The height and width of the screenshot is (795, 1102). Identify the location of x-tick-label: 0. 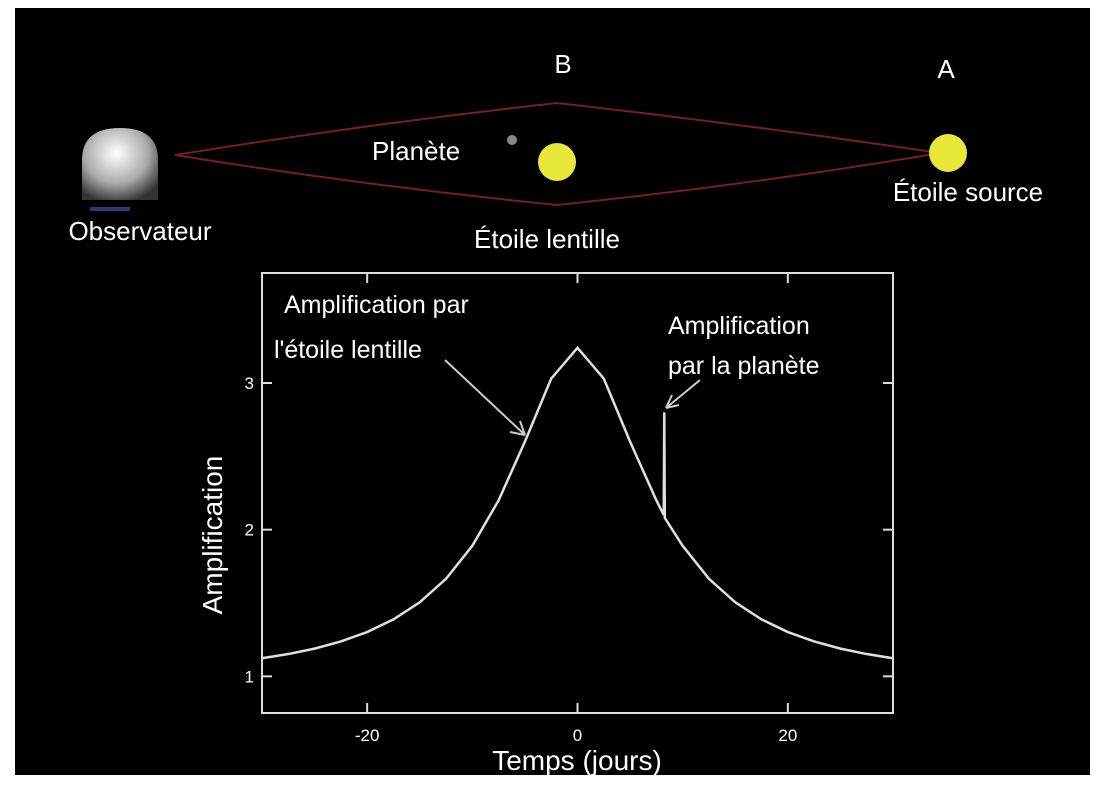
(577, 735).